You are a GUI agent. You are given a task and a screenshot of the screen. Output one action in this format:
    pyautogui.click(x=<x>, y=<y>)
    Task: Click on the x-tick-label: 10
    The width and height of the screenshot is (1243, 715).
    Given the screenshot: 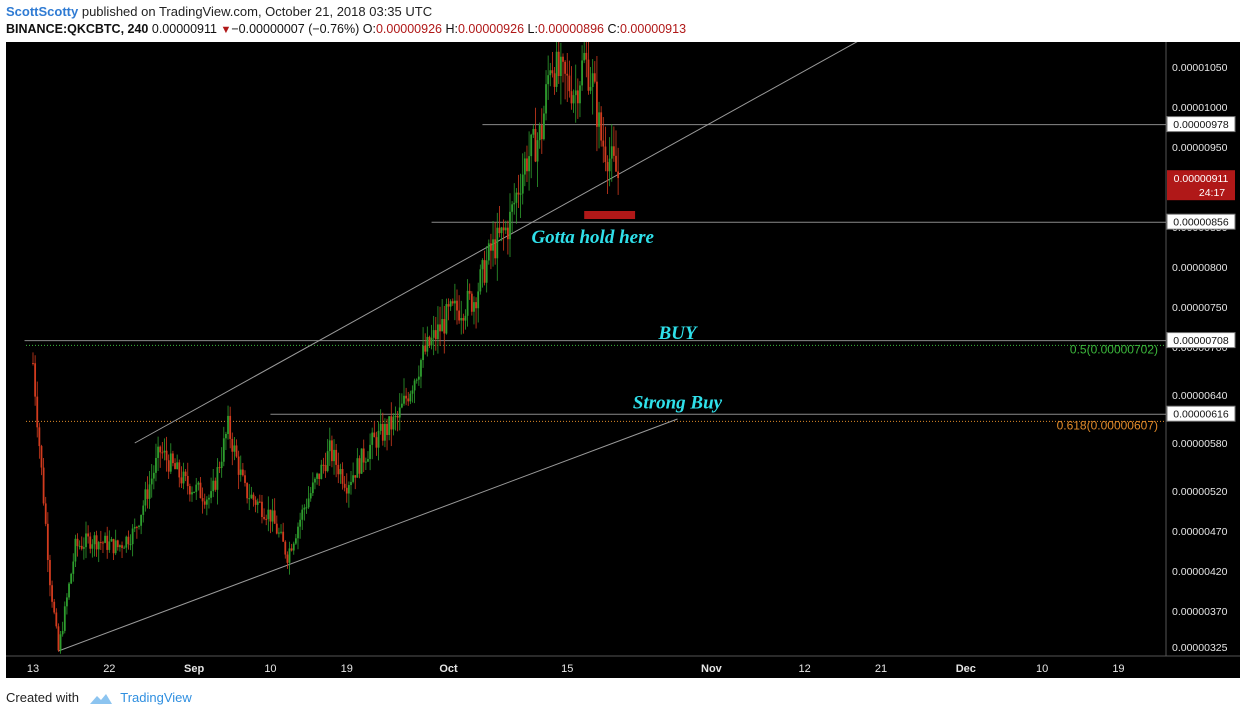 What is the action you would take?
    pyautogui.click(x=1042, y=669)
    